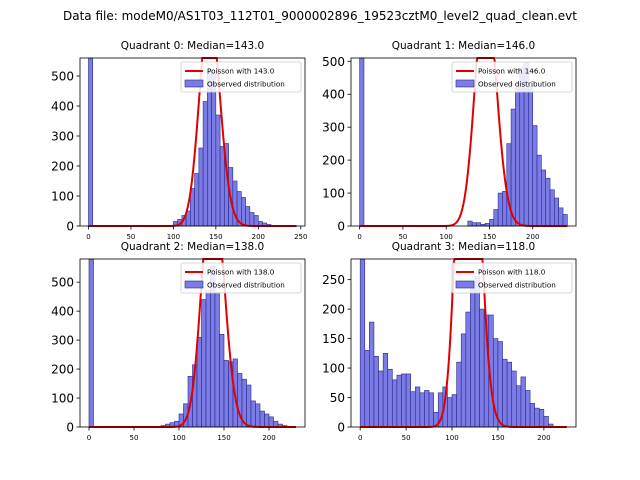  Describe the element at coordinates (241, 71) in the screenshot. I see `legend-label-poisson: Poisson with 143.0` at that location.